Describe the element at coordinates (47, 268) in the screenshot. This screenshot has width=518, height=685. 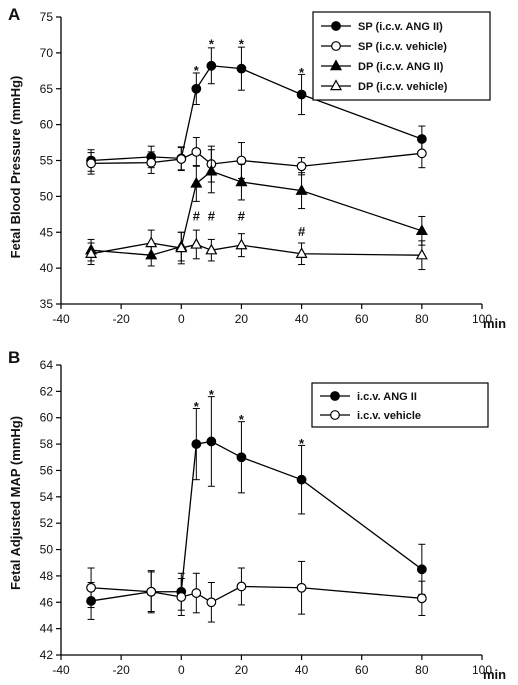
I see `y-tick-label-a-1: 40` at that location.